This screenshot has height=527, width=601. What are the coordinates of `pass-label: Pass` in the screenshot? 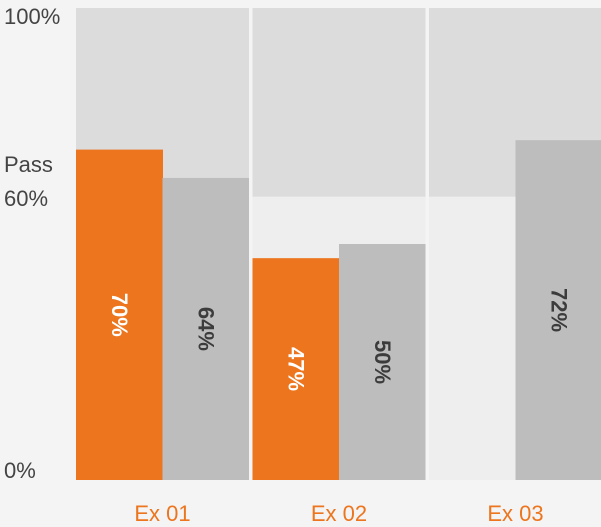 It's located at (28, 164).